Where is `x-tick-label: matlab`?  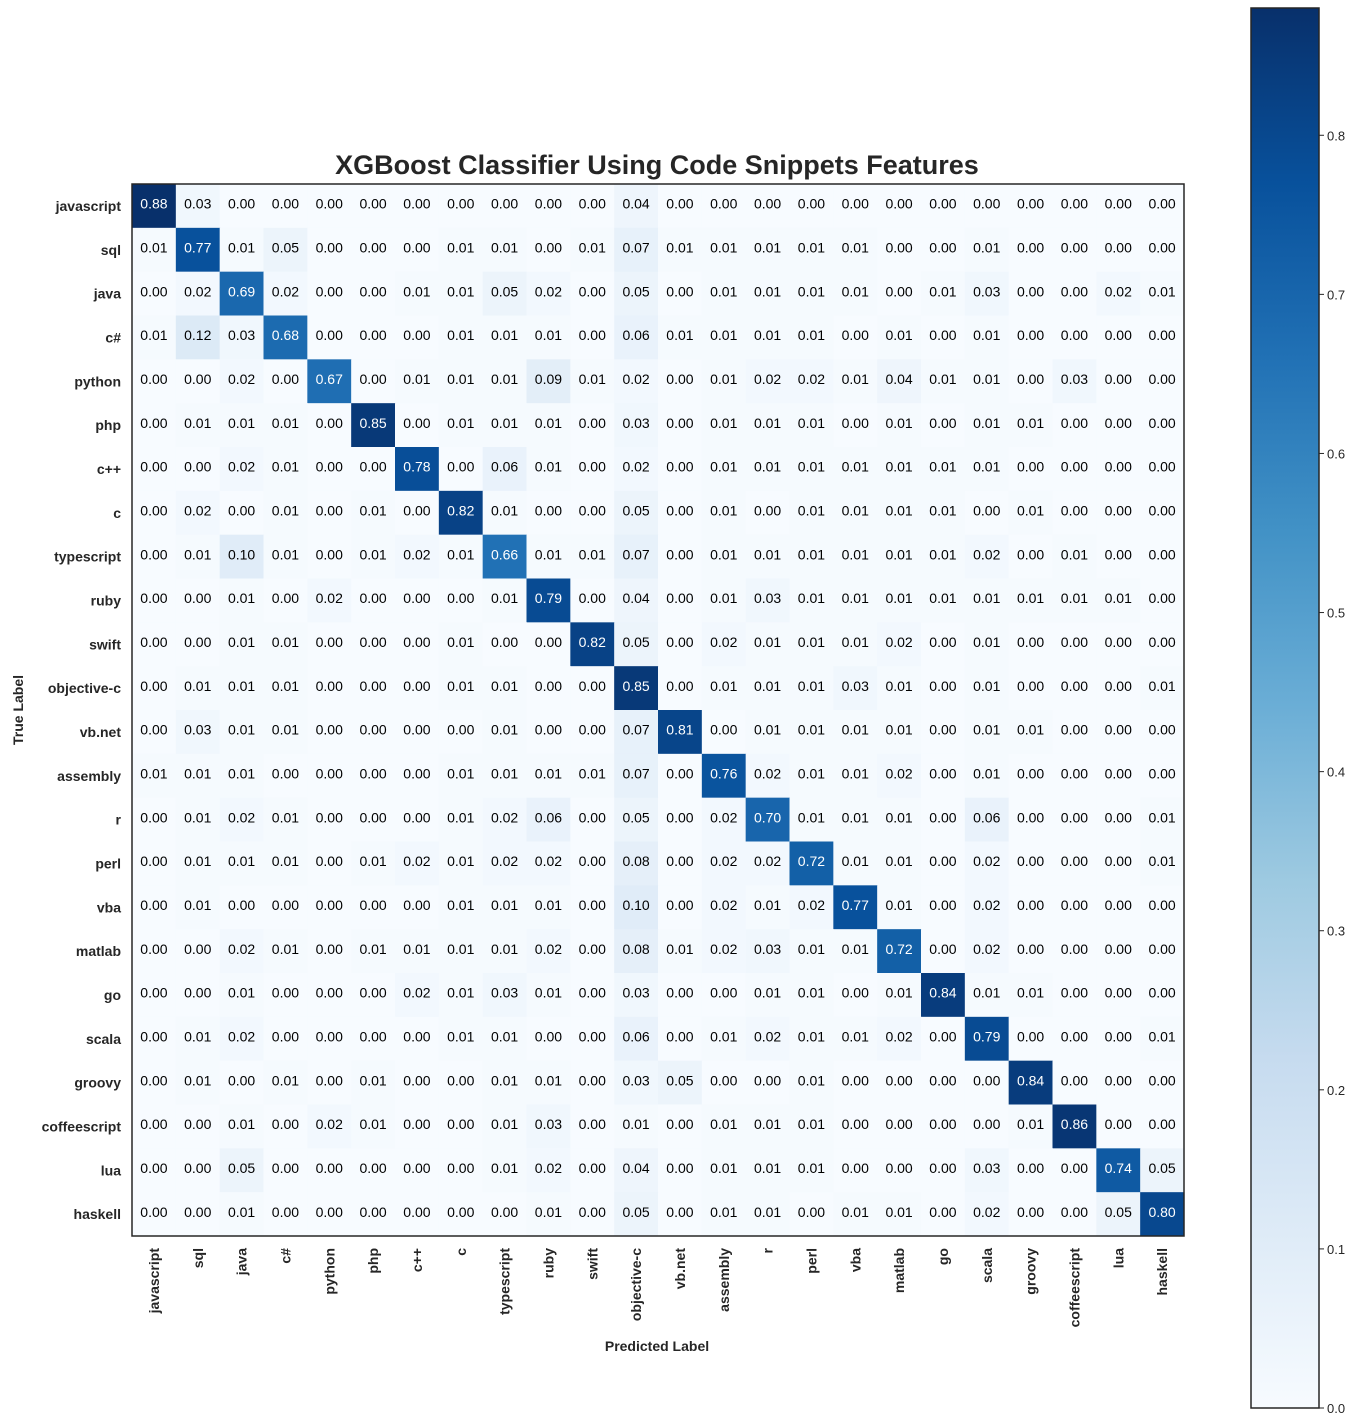 x-tick-label: matlab is located at coordinates (899, 1270).